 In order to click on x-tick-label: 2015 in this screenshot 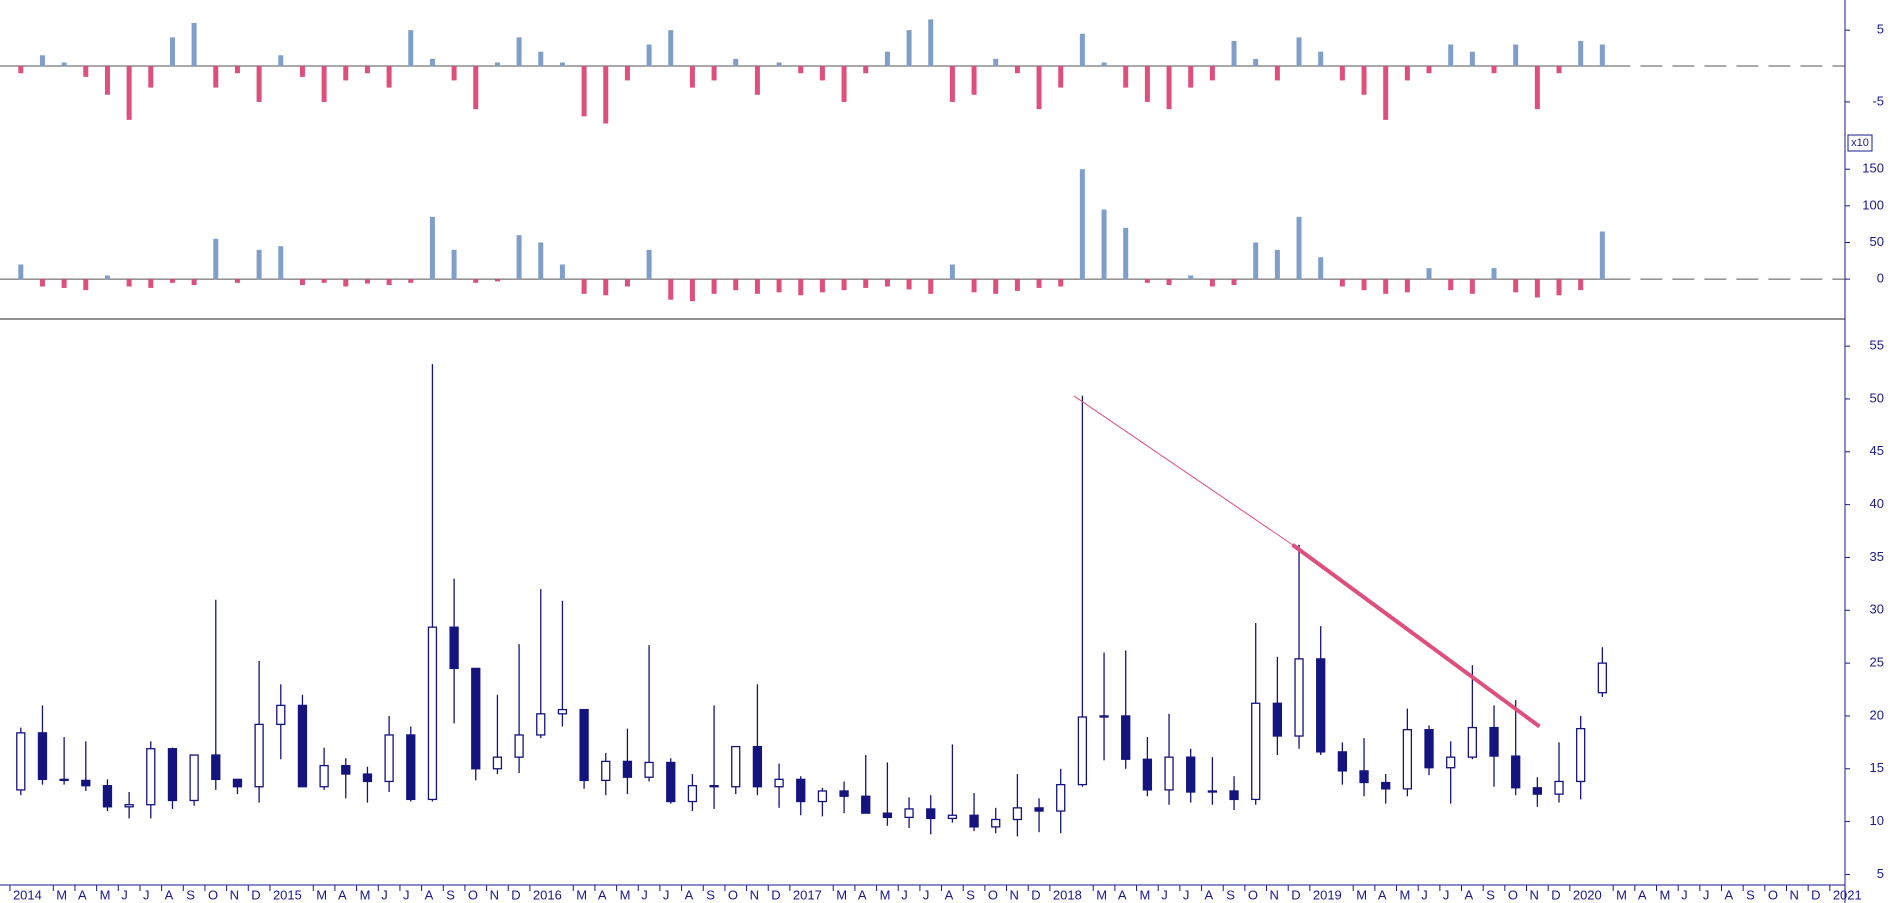, I will do `click(287, 894)`.